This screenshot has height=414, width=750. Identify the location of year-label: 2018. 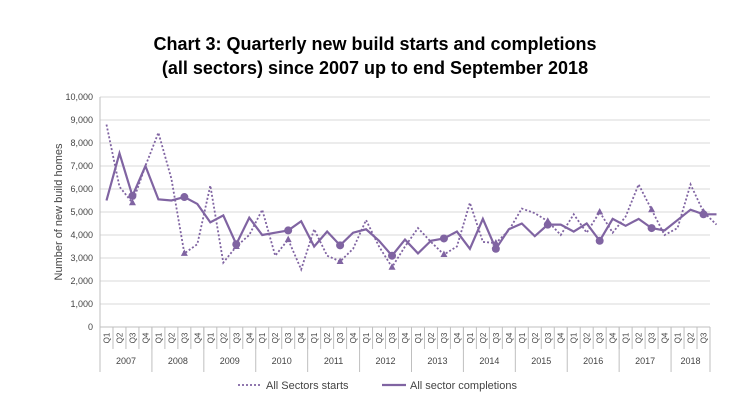
(691, 361).